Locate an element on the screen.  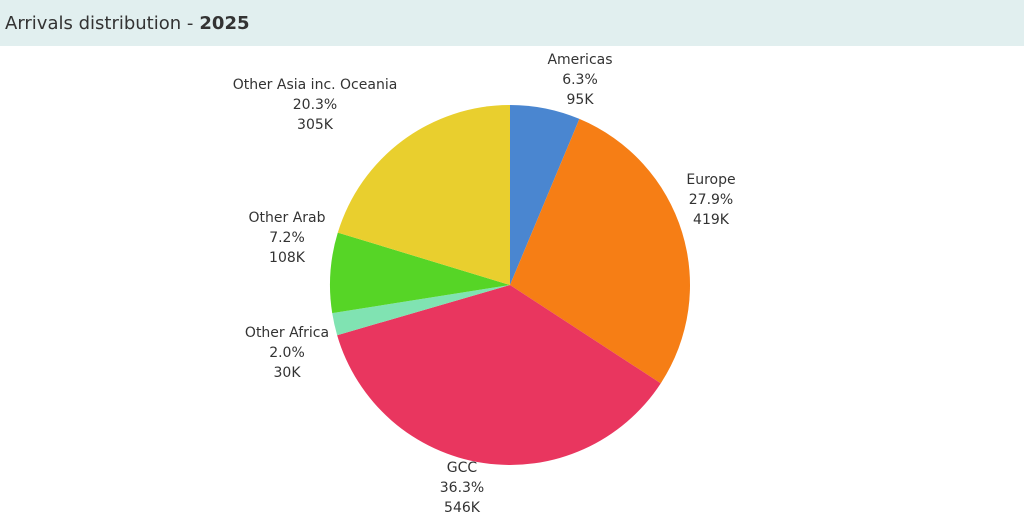
slice-percent: 7.2% is located at coordinates (287, 238).